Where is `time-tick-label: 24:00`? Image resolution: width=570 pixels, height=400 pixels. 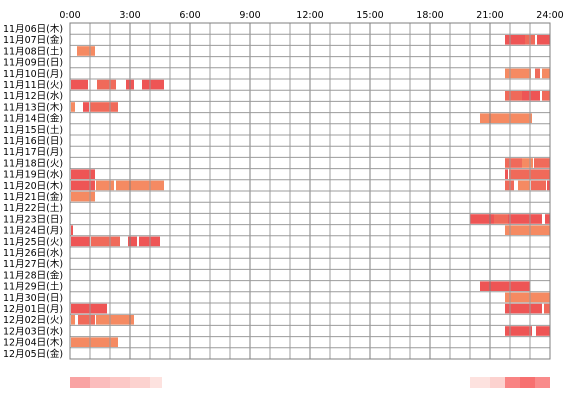 time-tick-label: 24:00 is located at coordinates (549, 15).